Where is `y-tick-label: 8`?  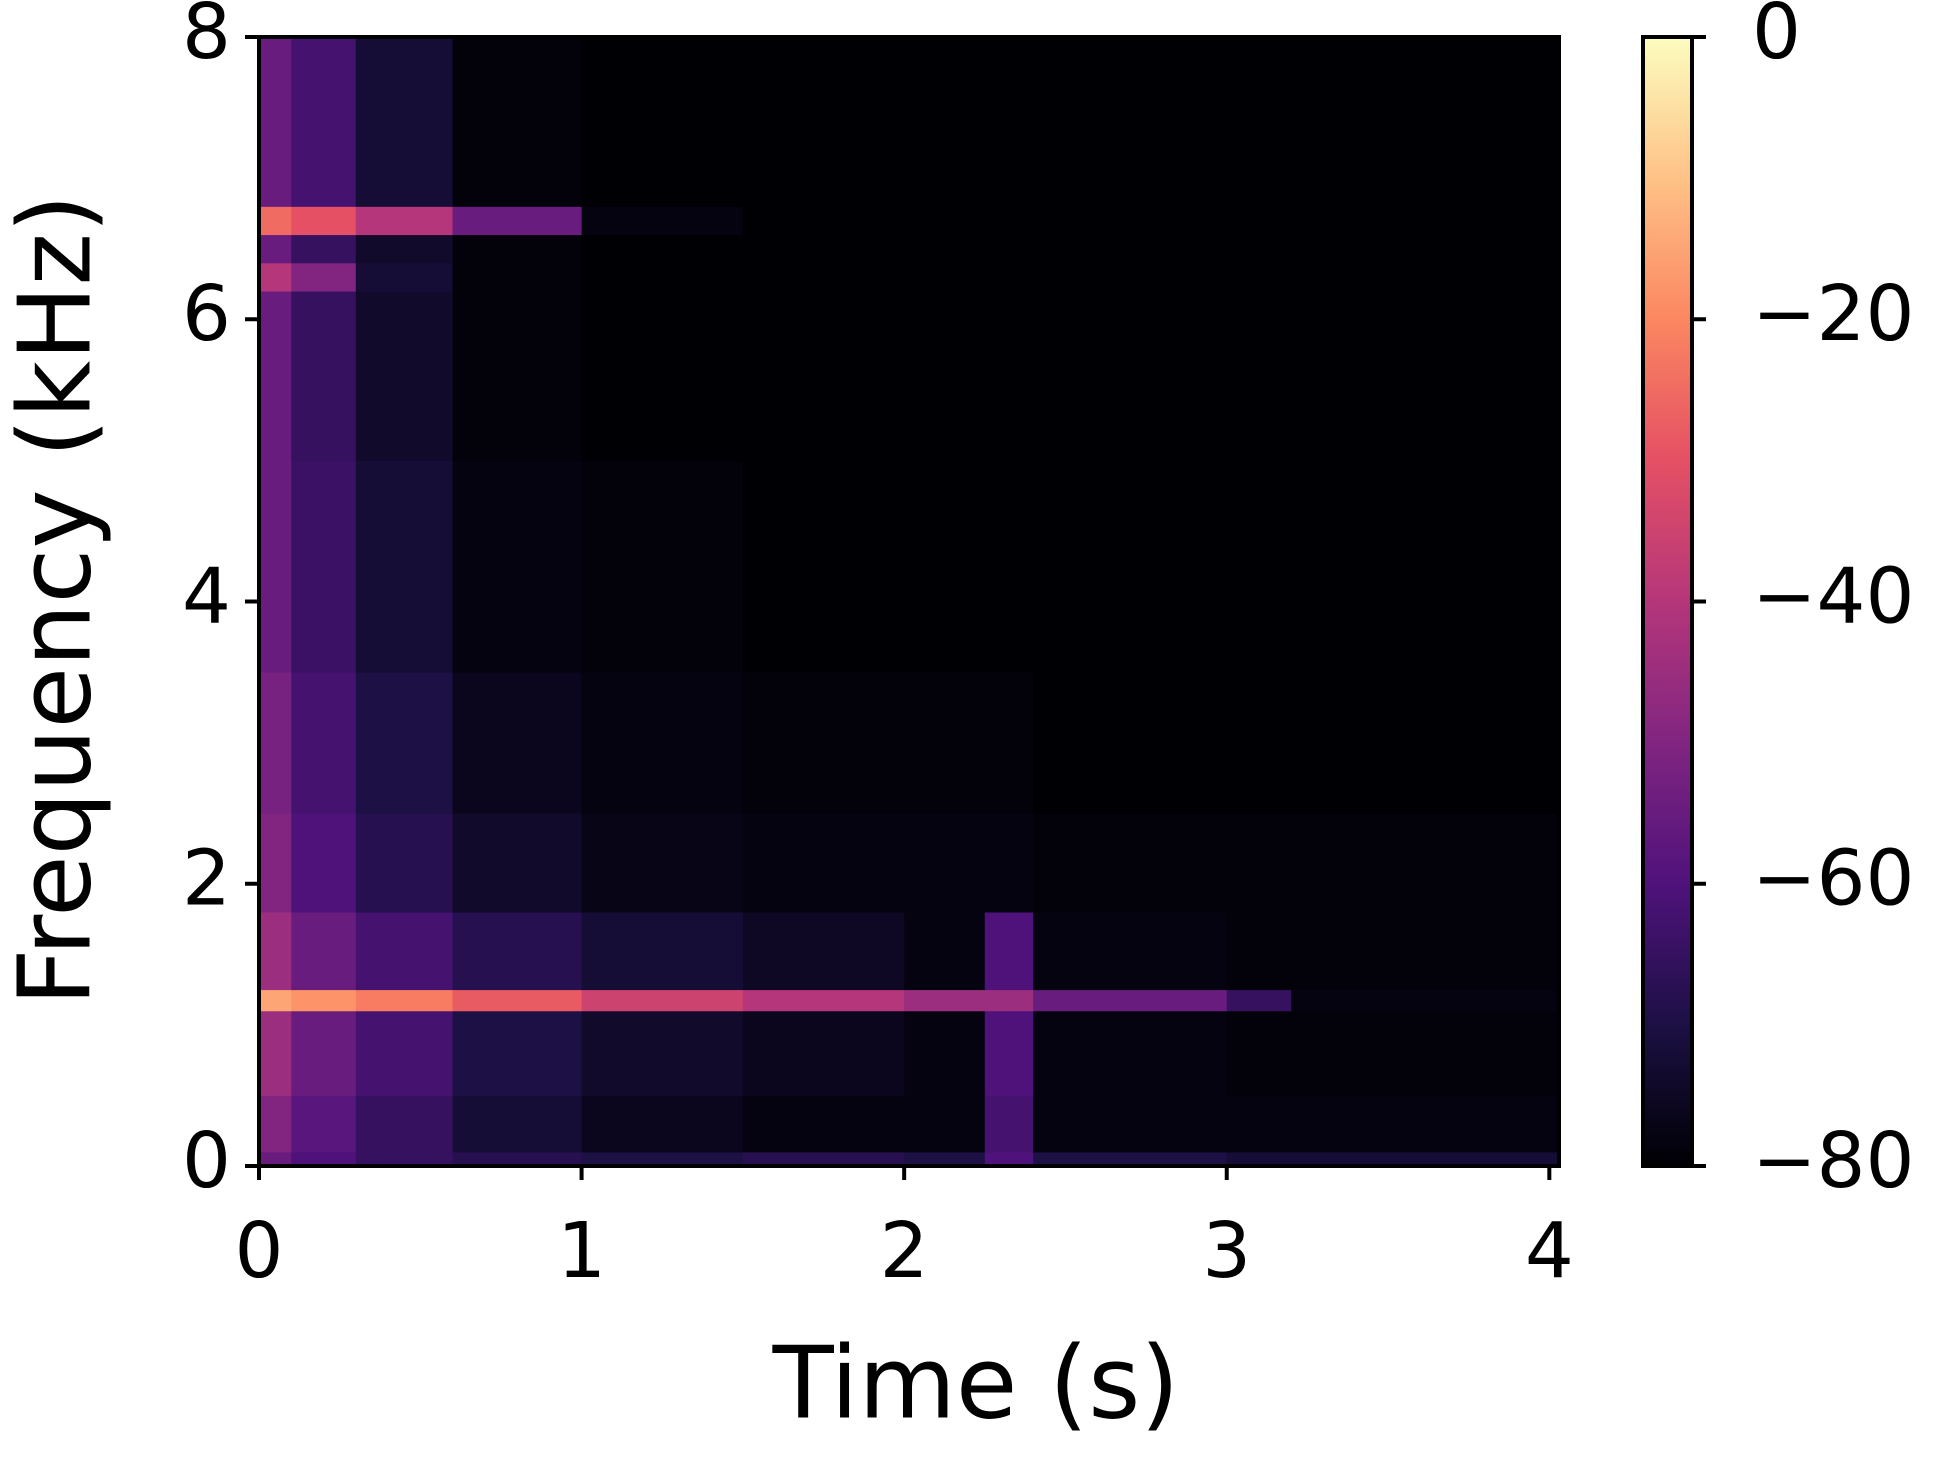 y-tick-label: 8 is located at coordinates (206, 38).